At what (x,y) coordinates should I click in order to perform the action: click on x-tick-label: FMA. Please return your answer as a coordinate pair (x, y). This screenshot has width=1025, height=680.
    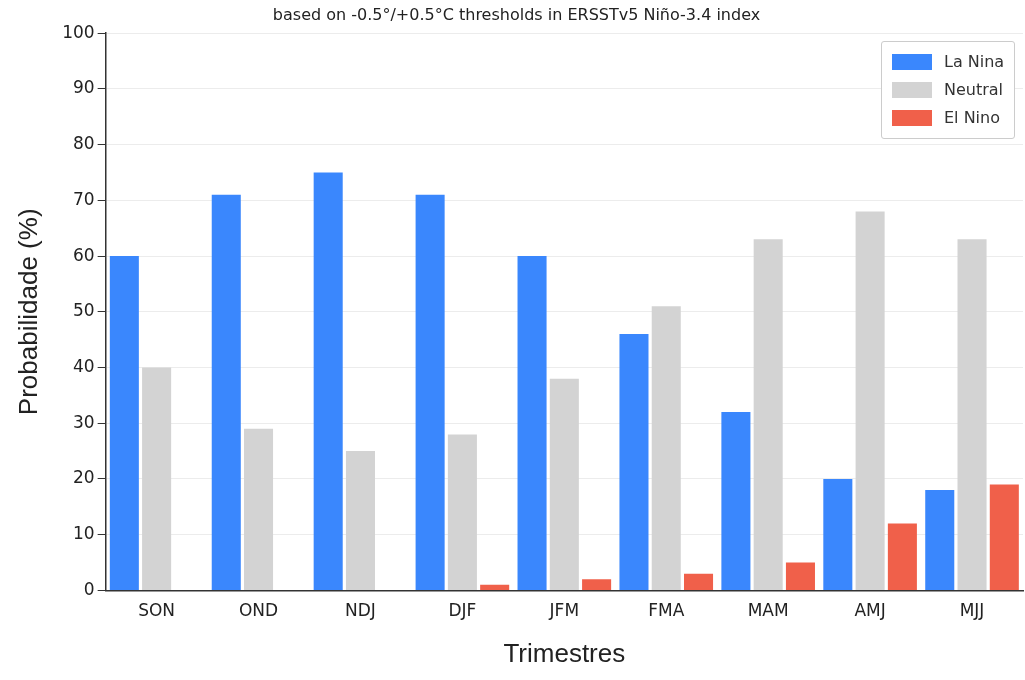
    Looking at the image, I should click on (666, 610).